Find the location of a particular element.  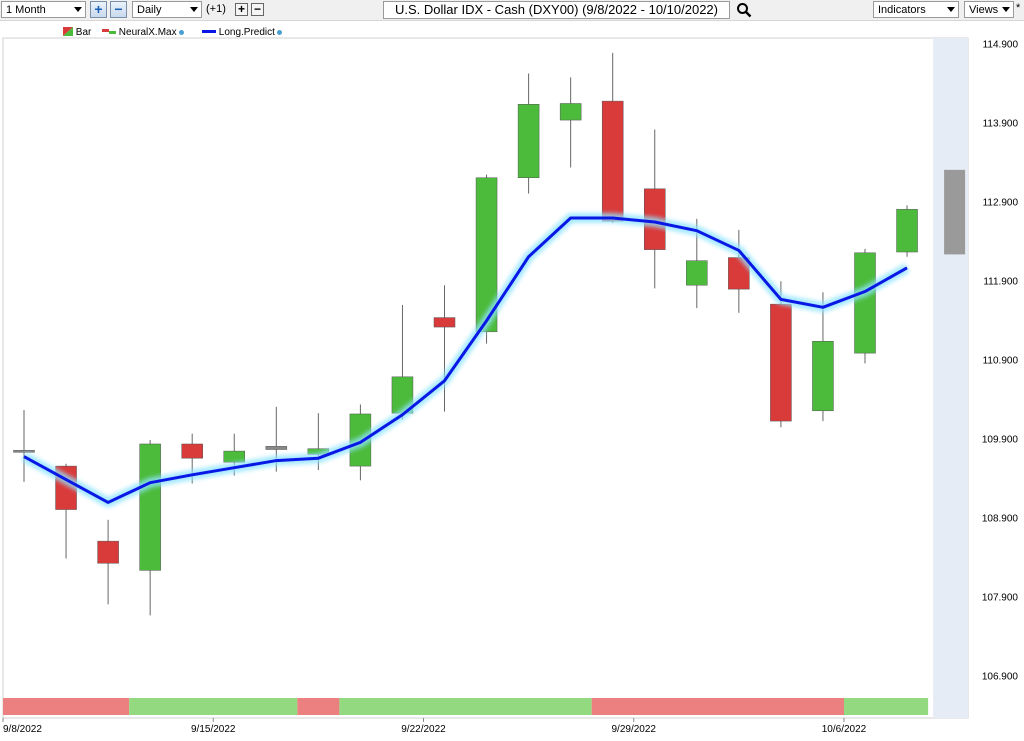

legend-label: Bar is located at coordinates (83, 32).